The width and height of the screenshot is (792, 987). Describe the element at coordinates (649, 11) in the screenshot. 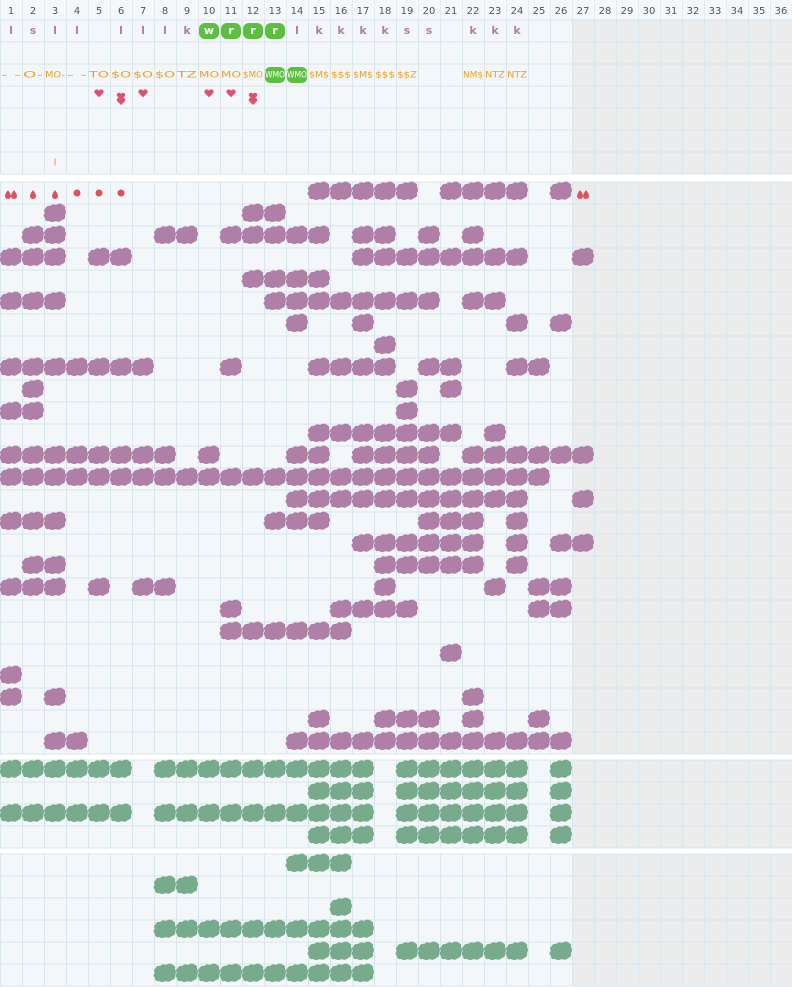

I see `column-number: 30` at that location.